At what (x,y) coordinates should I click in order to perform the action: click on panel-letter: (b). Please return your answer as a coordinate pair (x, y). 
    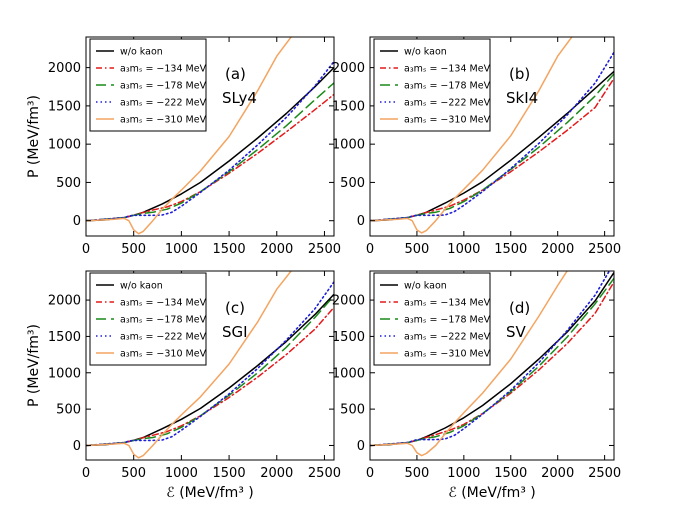
    Looking at the image, I should click on (519, 74).